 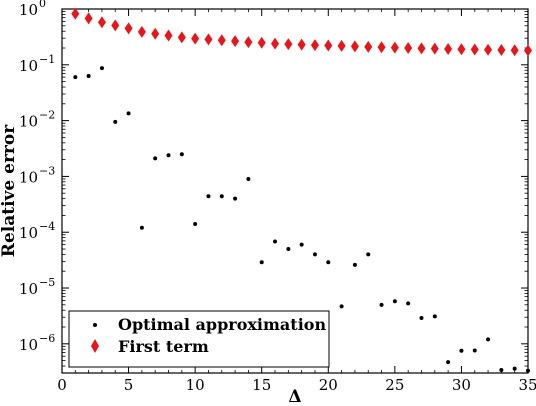 I want to click on y-tick-exponent: −5, so click(x=47, y=282).